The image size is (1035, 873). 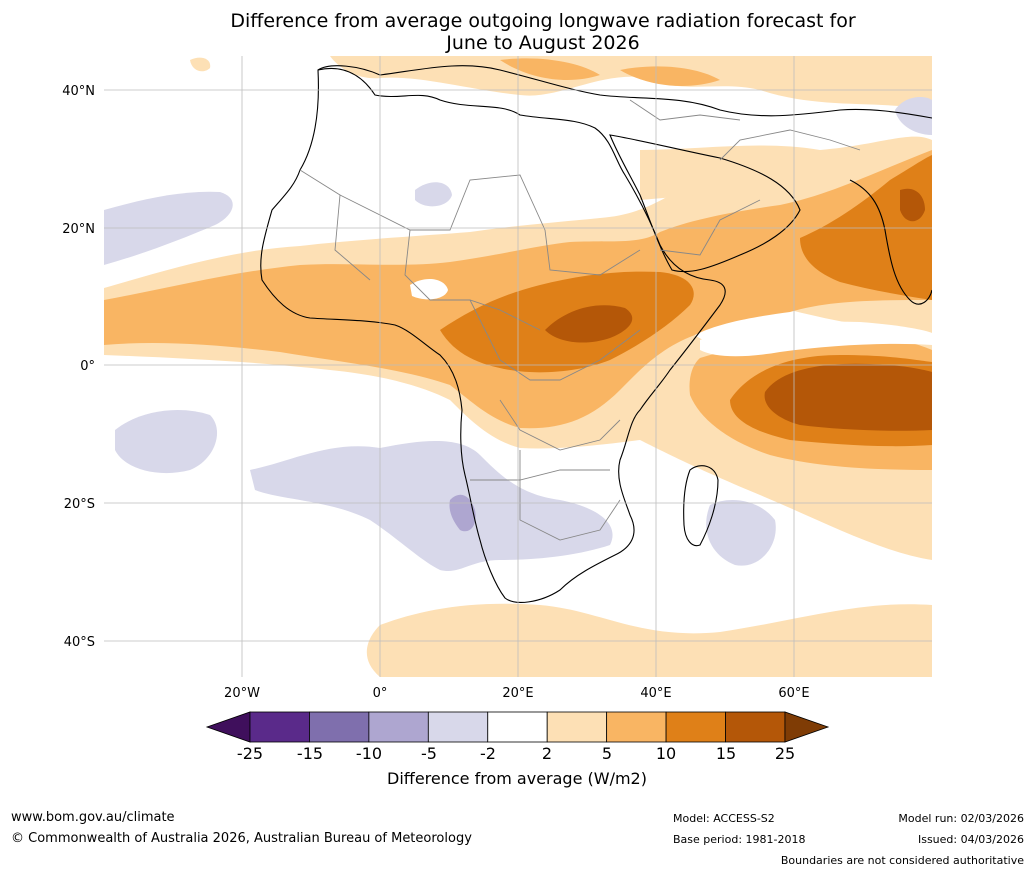 What do you see at coordinates (786, 168) in the screenshot?
I see `anomaly-2-to-5-arabia` at bounding box center [786, 168].